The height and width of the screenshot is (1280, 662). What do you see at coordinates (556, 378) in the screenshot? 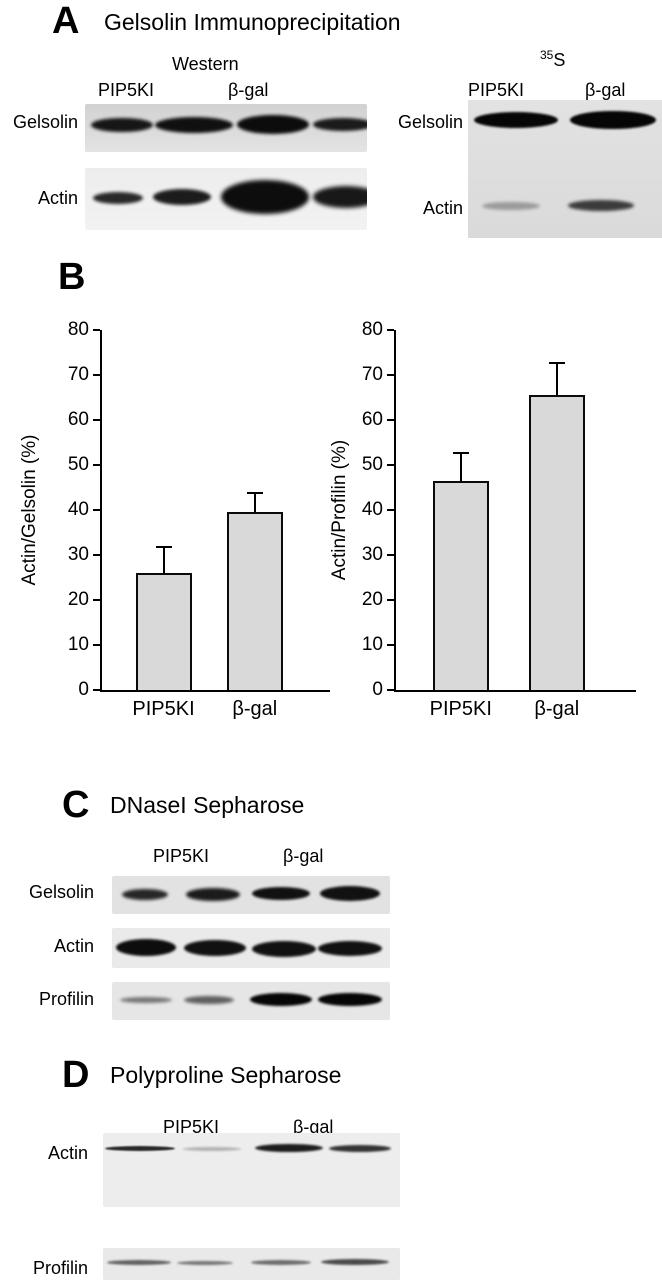
I see `error-bar` at bounding box center [556, 378].